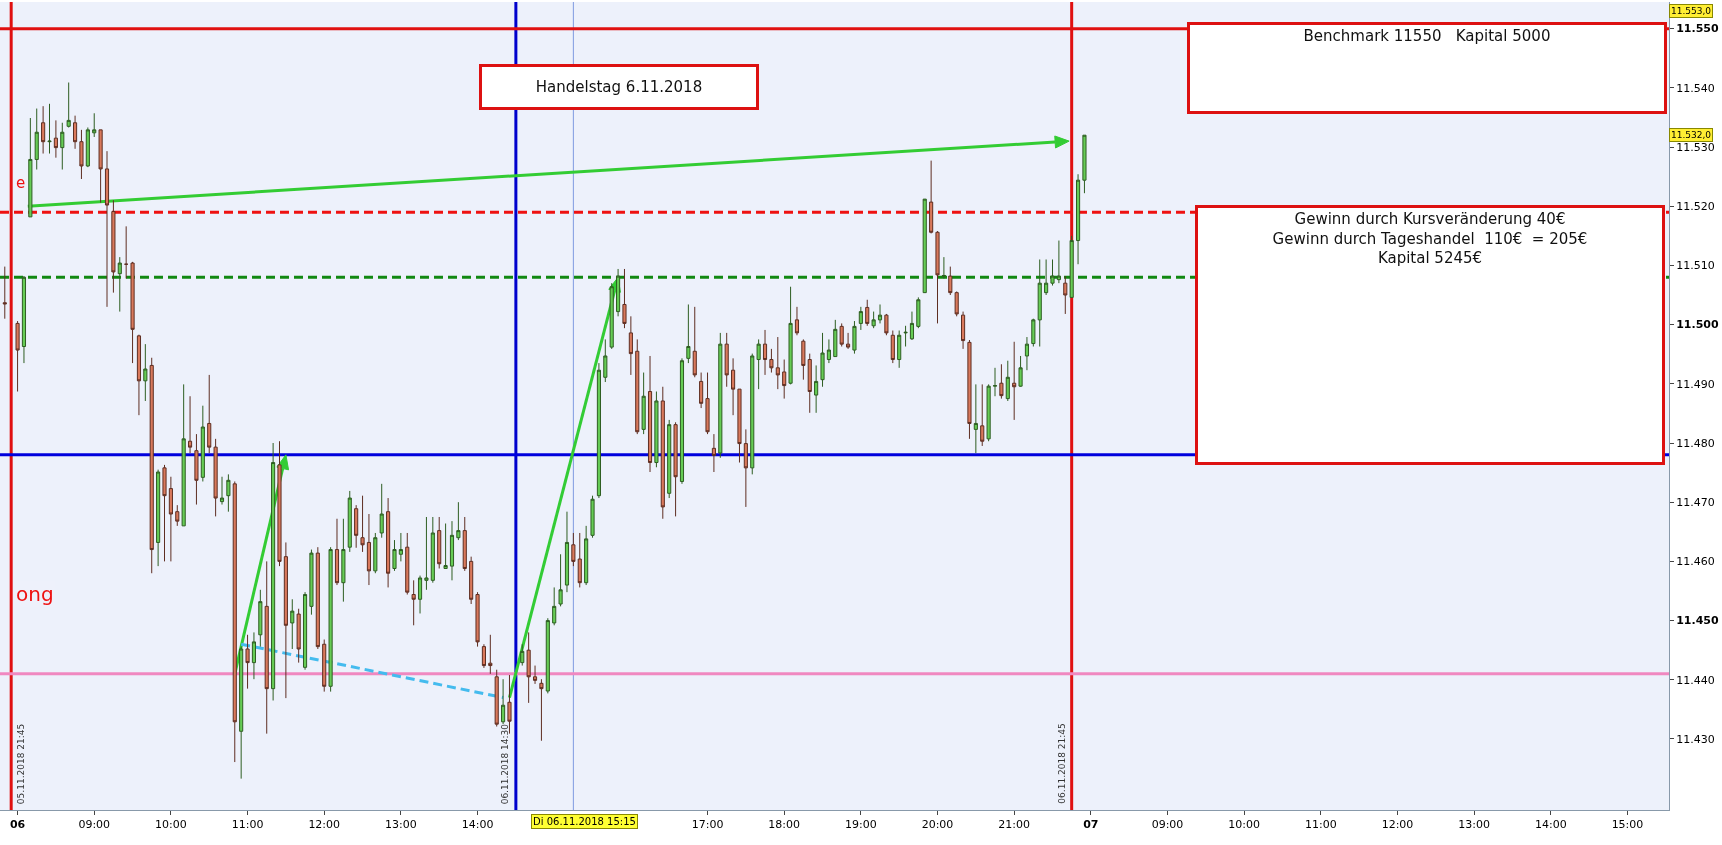 The image size is (1722, 845). I want to click on x-tick-label: 19:00, so click(861, 825).